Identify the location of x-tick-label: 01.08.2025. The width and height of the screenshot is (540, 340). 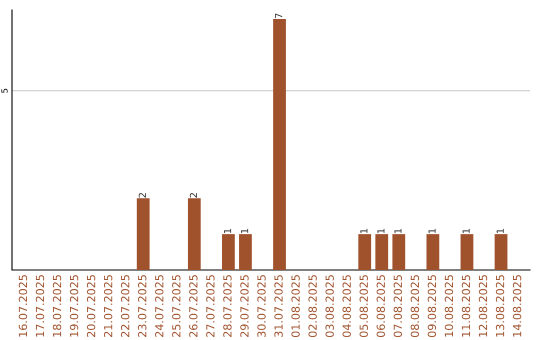
(295, 306).